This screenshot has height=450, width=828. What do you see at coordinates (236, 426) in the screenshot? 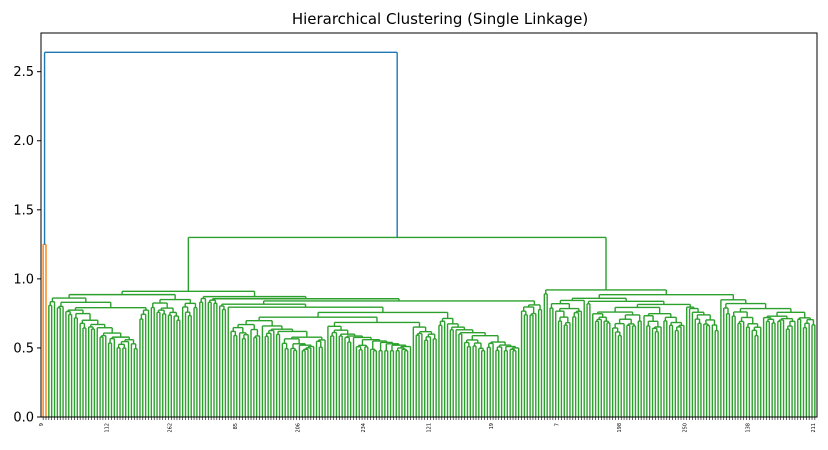
I see `x-tick-label: 85` at bounding box center [236, 426].